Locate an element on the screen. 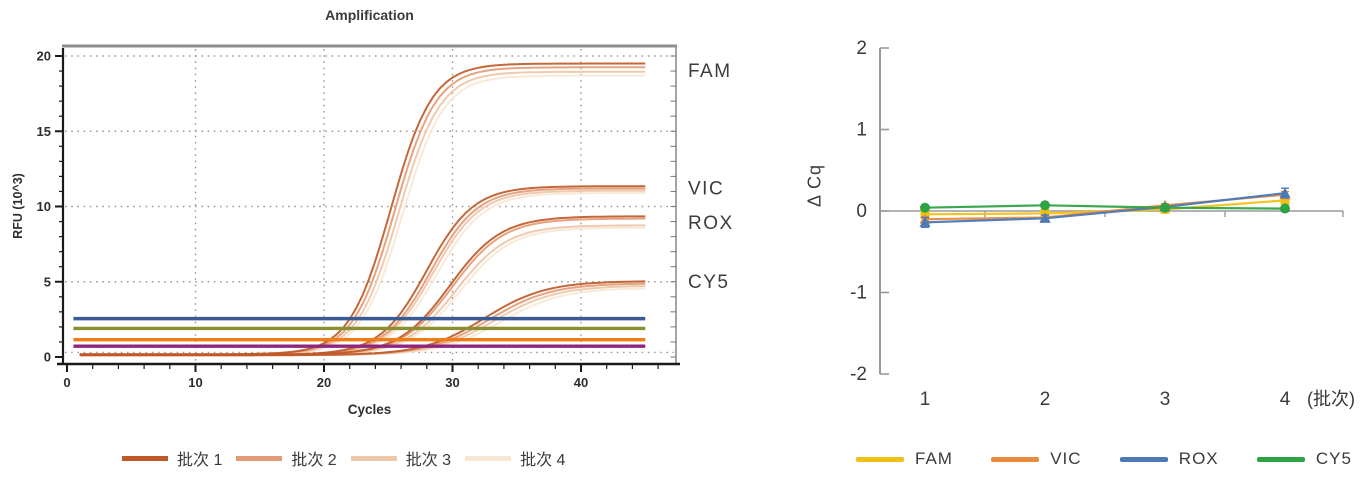 This screenshot has width=1366, height=484. channel-label-rox: ROX is located at coordinates (711, 223).